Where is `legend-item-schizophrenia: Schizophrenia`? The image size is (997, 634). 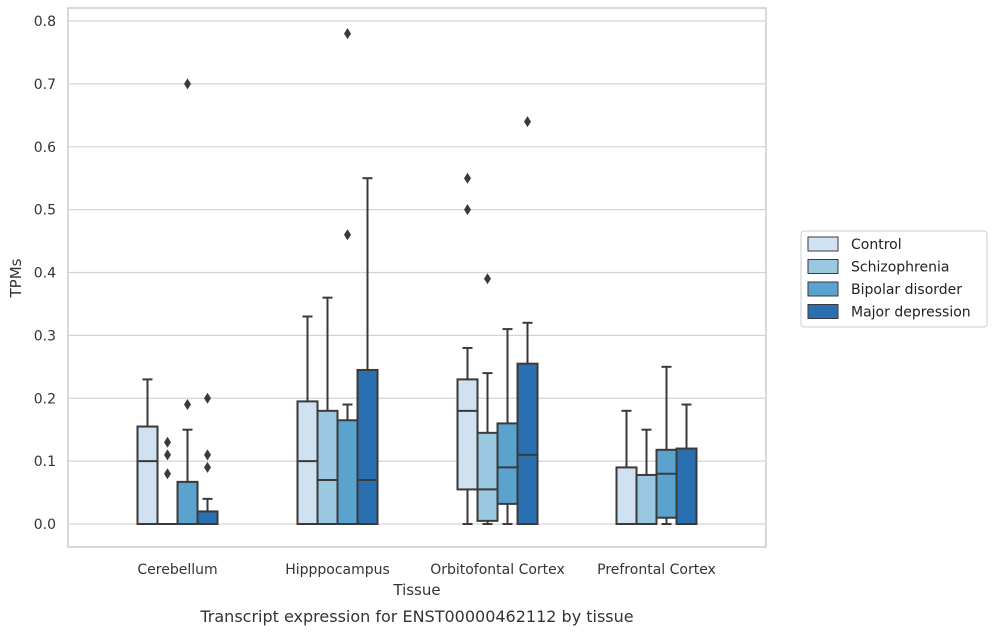 legend-item-schizophrenia: Schizophrenia is located at coordinates (878, 267).